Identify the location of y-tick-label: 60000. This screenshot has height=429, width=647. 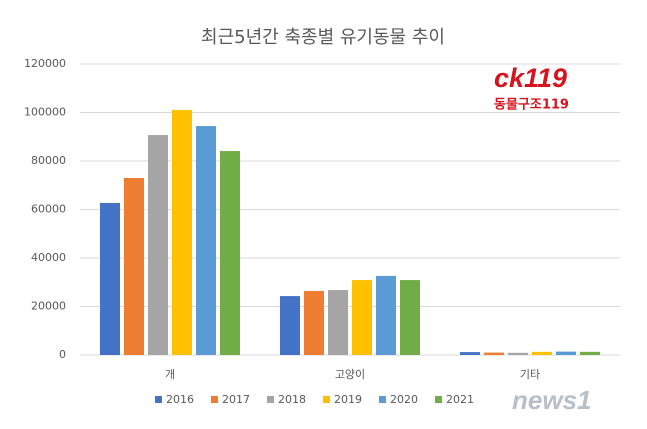
(48, 209).